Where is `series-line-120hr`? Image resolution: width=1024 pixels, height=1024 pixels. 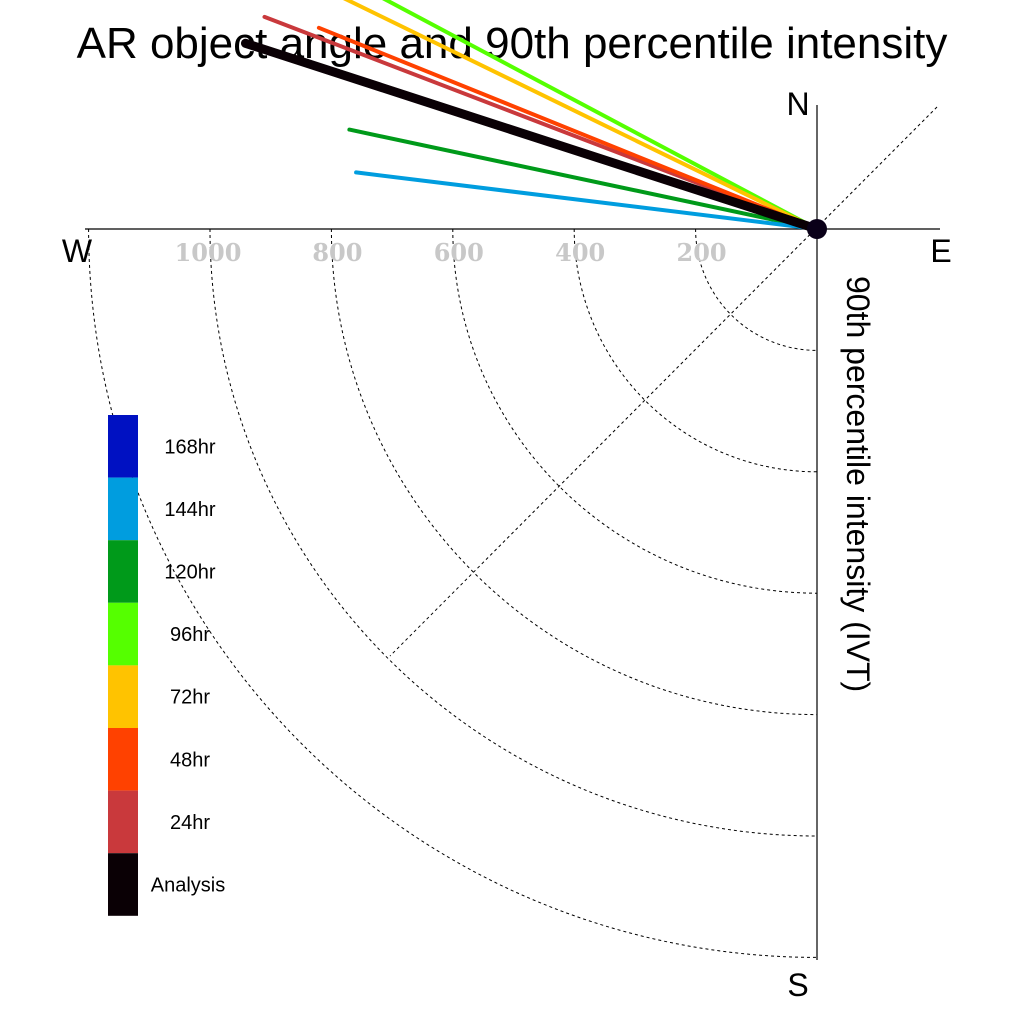 series-line-120hr is located at coordinates (583, 179).